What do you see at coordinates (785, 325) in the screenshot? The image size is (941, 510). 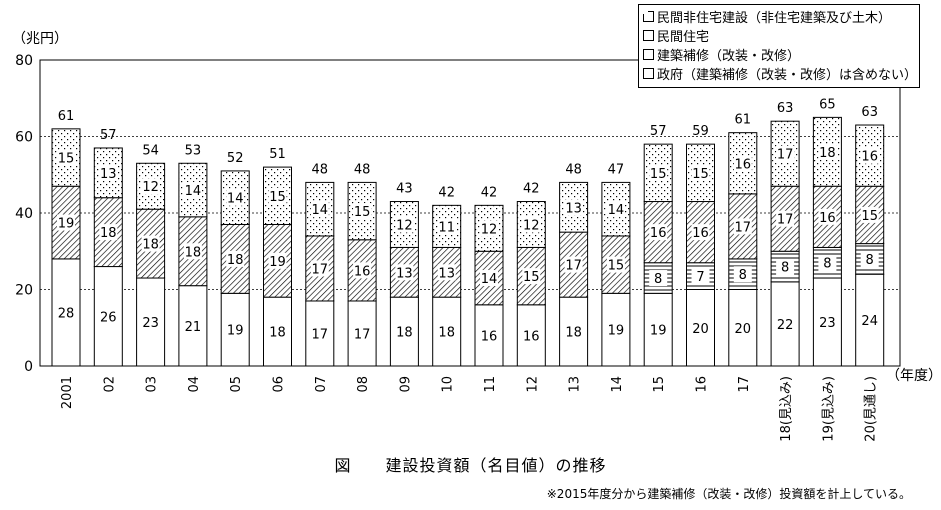 I see `data-label: 22` at bounding box center [785, 325].